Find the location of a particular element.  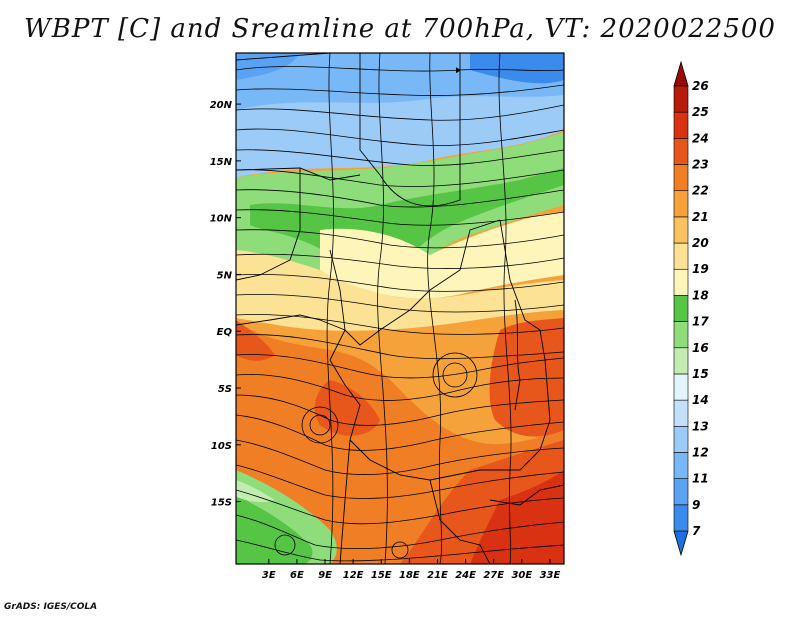

colorbar-label: 23 is located at coordinates (700, 165).